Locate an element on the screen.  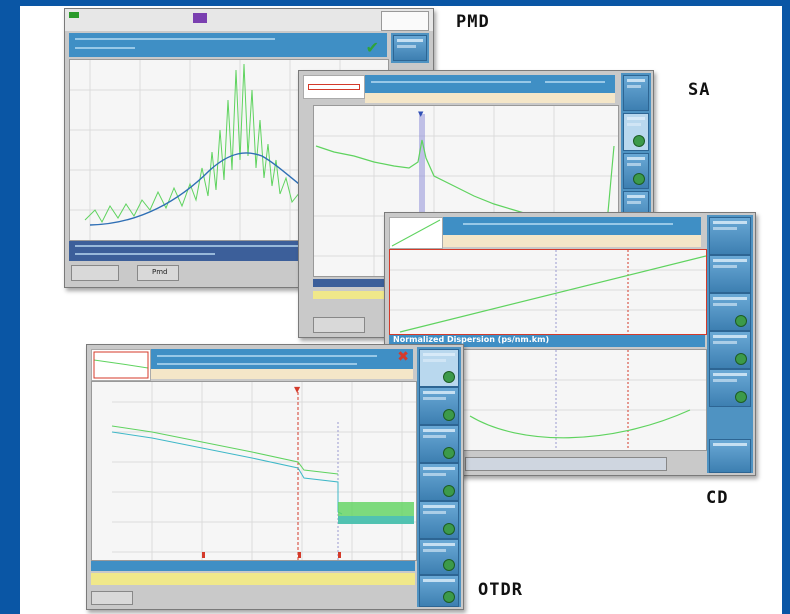
sa-bottom-tab is located at coordinates (339, 325).